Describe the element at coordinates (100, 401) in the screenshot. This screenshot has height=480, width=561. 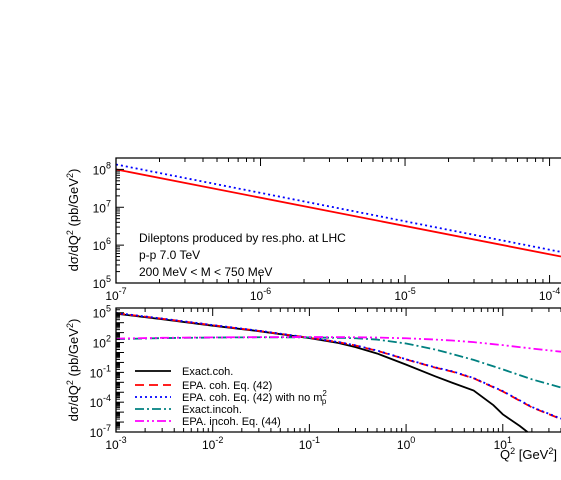
I see `lower-y-tick-label: 10⁻⁴` at that location.